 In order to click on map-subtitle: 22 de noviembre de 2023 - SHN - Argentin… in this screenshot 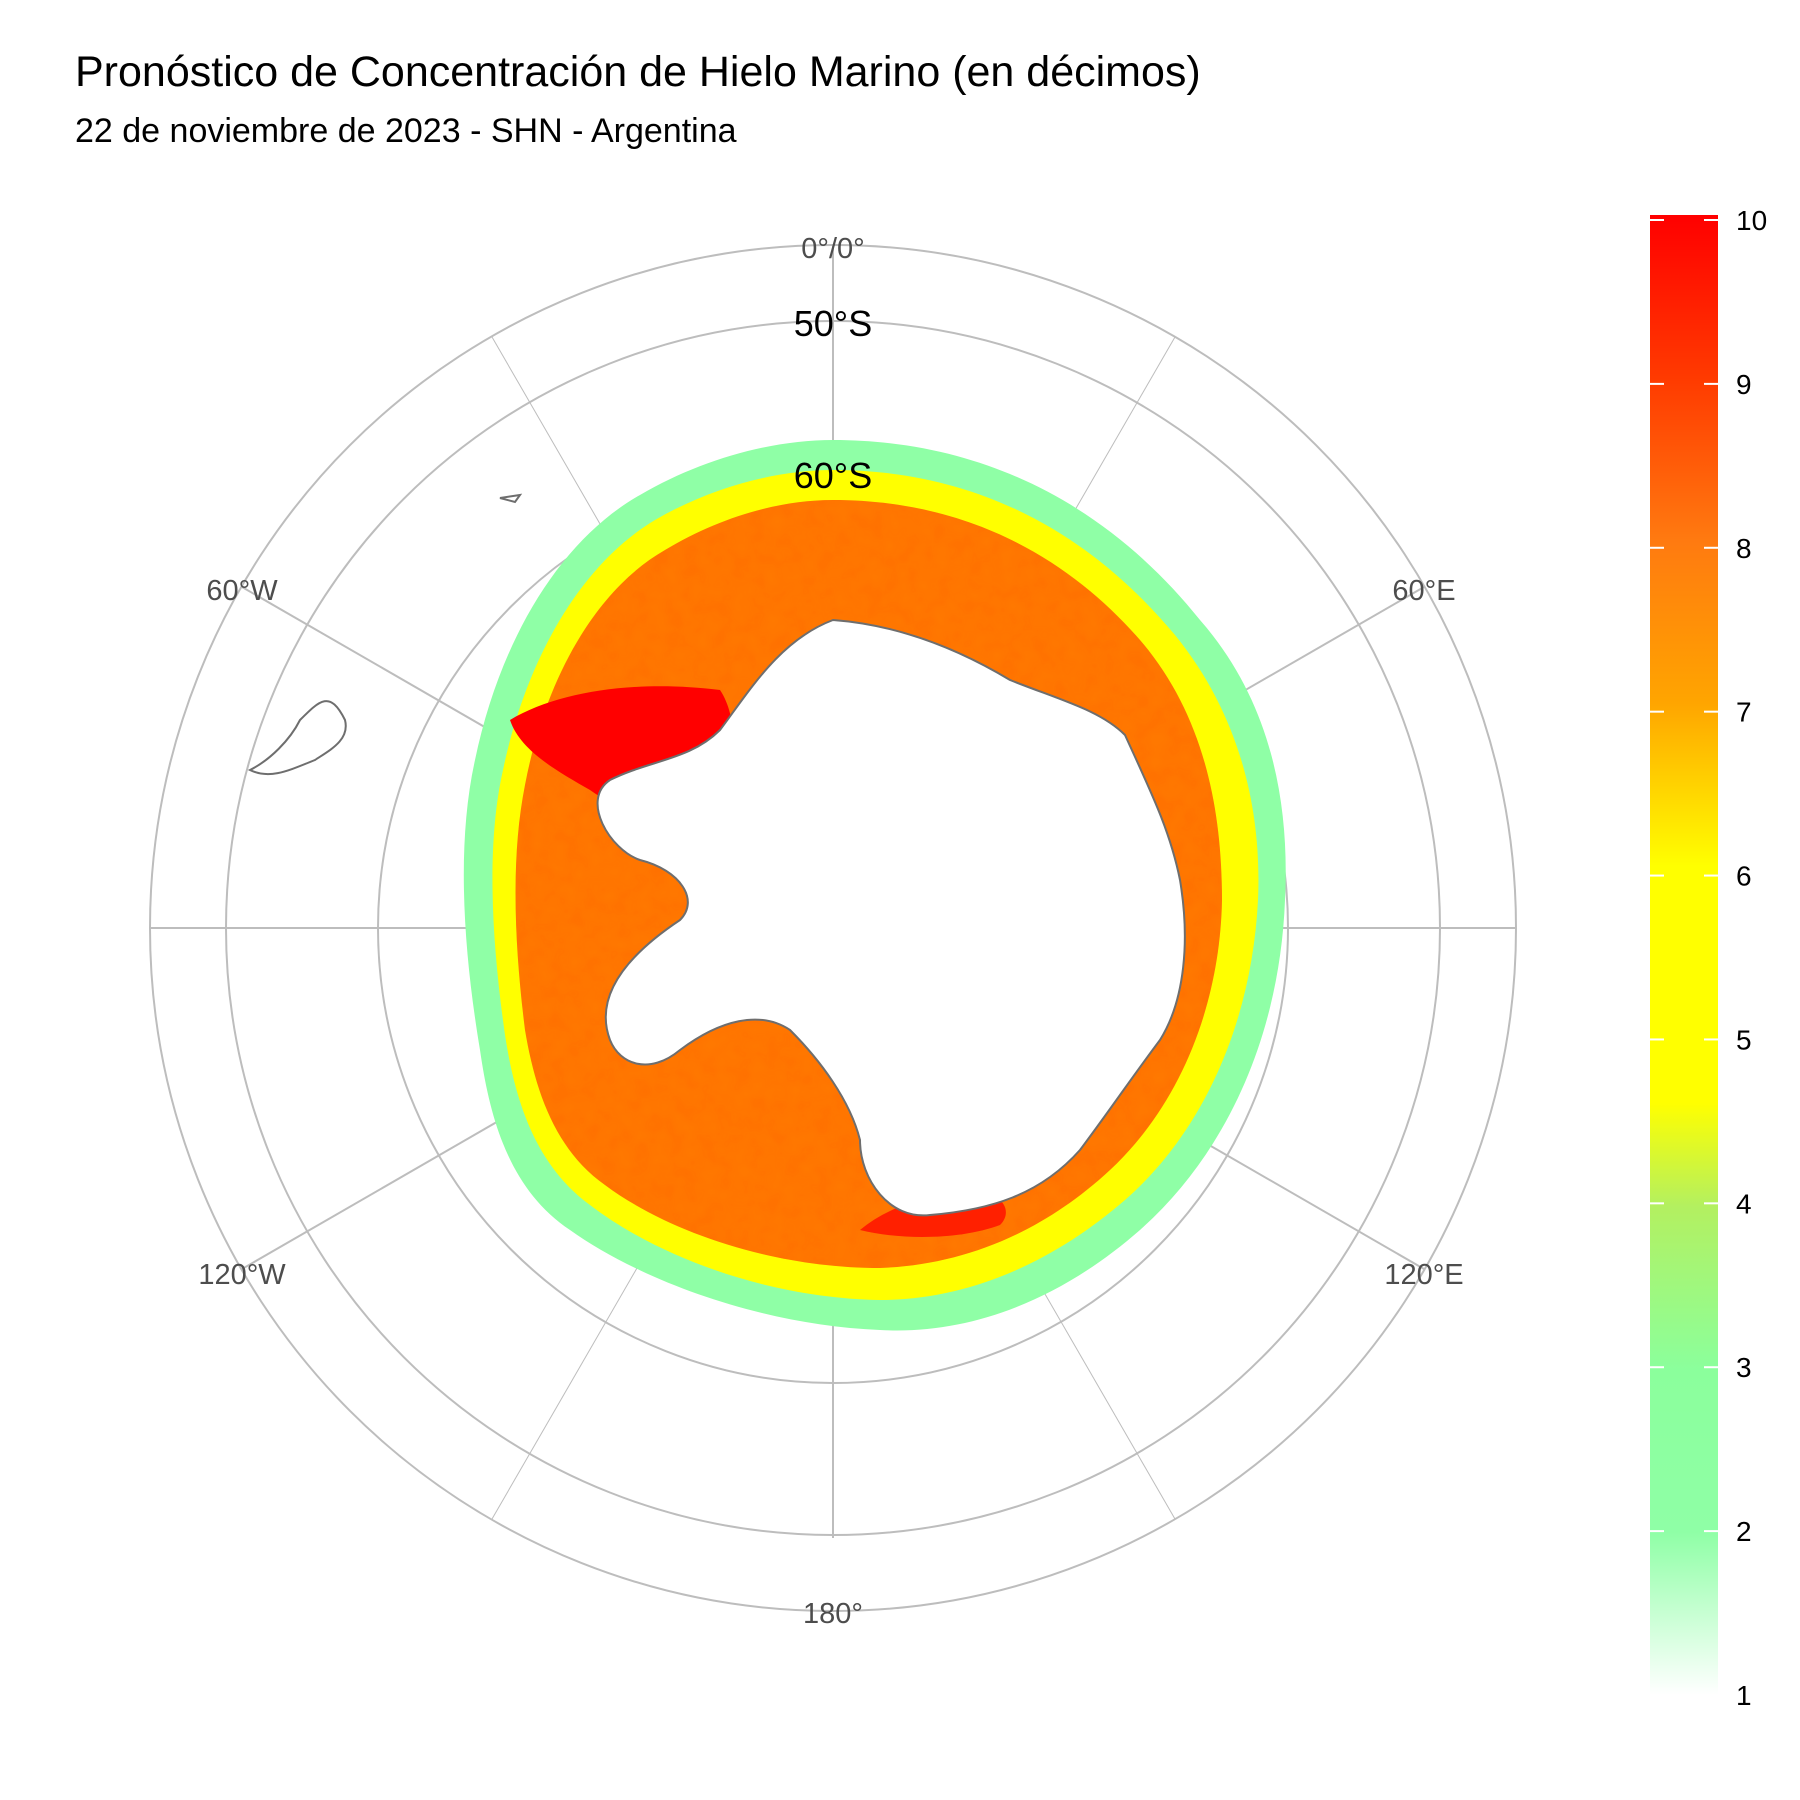, I will do `click(406, 131)`.